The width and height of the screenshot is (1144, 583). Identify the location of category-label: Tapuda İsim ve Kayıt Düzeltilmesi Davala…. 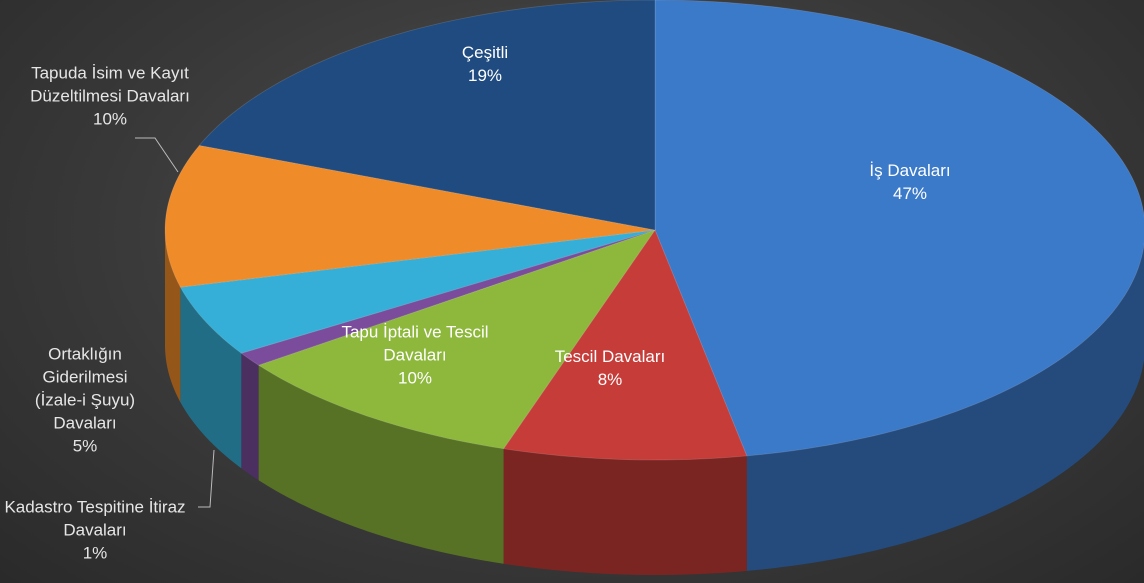
(110, 84).